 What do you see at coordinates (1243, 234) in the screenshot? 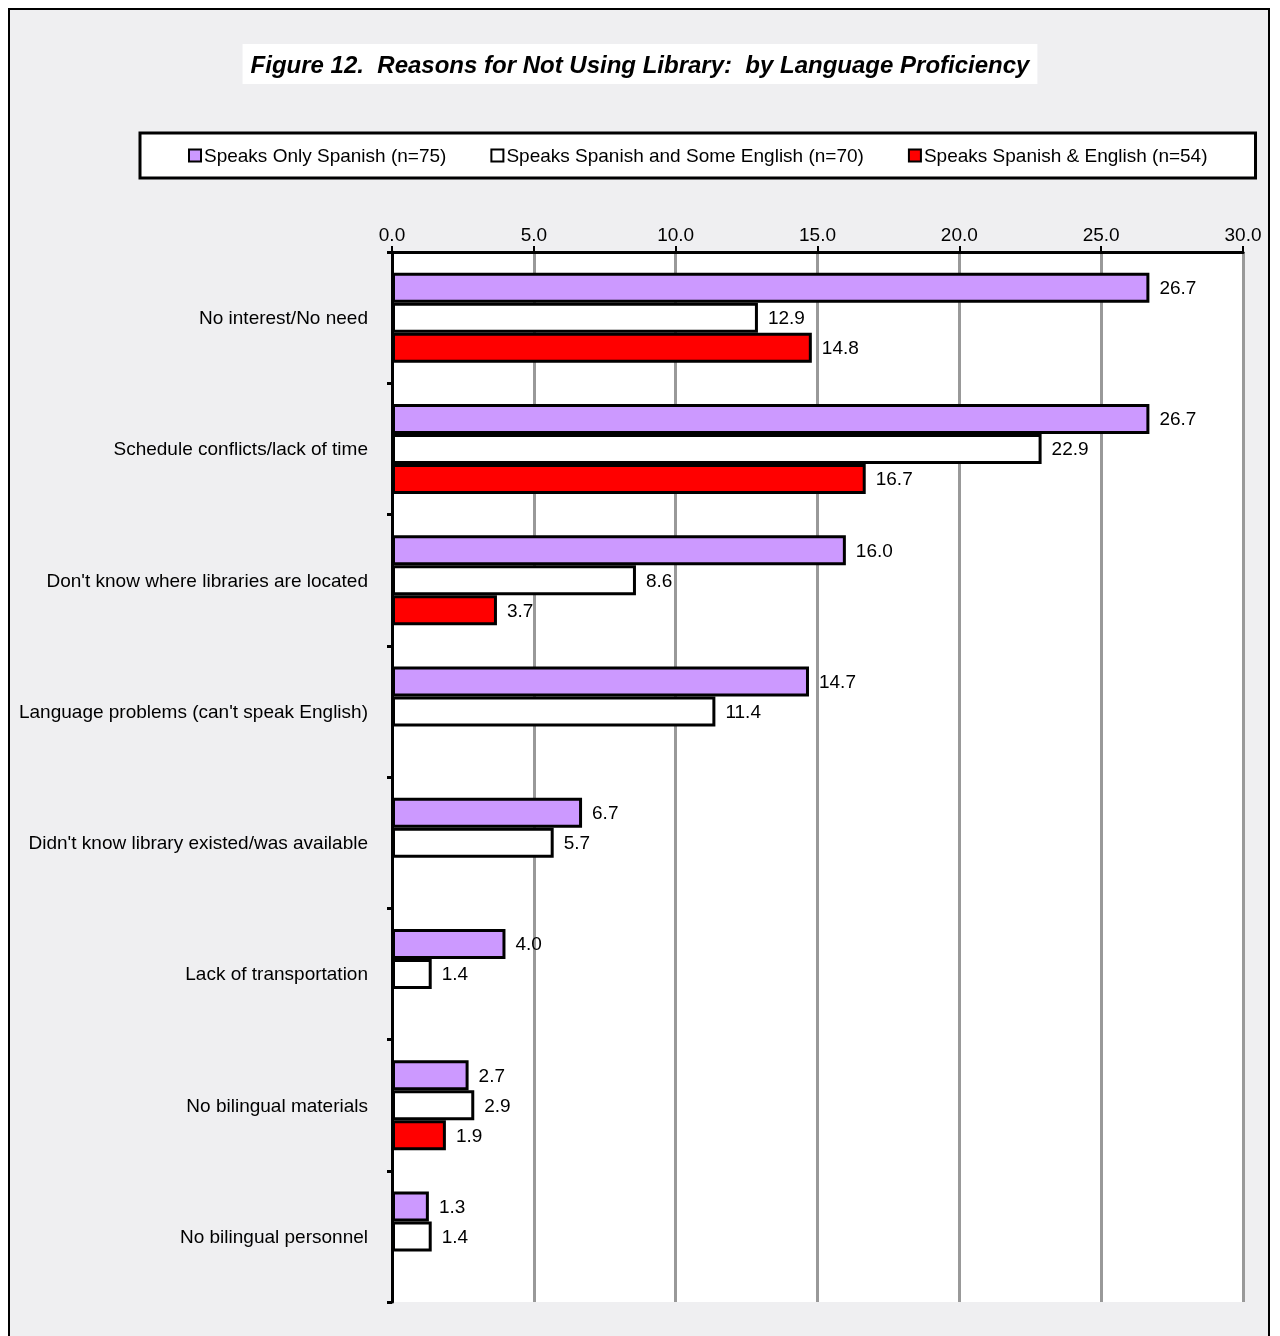
I see `x-tick-label: 30.0` at bounding box center [1243, 234].